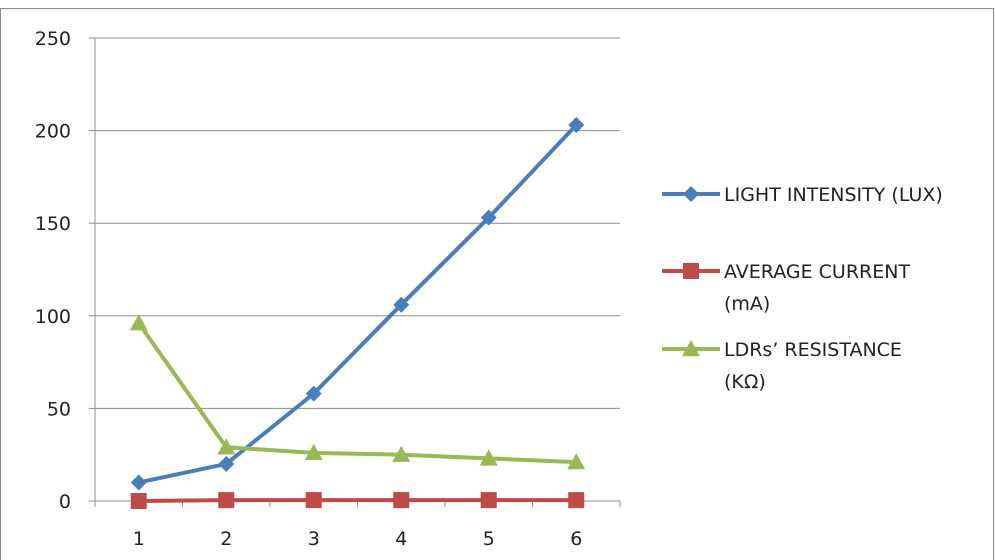  I want to click on legend-item: LDRs’ RESISTANCE (KΩ), so click(782, 366).